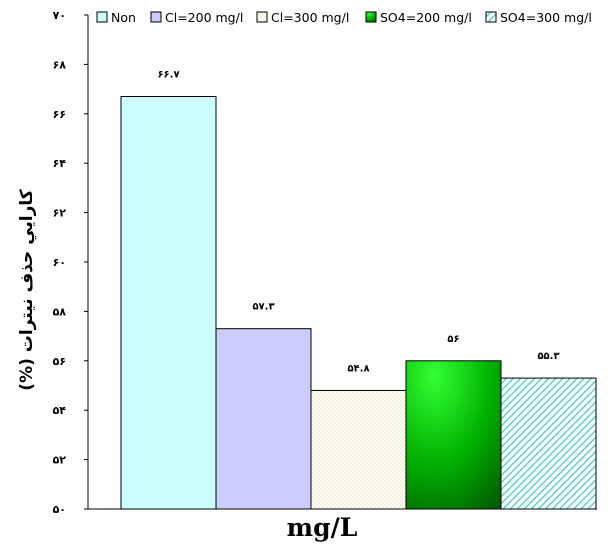 The image size is (612, 546). I want to click on y-tick-label: ۵۶, so click(59, 361).